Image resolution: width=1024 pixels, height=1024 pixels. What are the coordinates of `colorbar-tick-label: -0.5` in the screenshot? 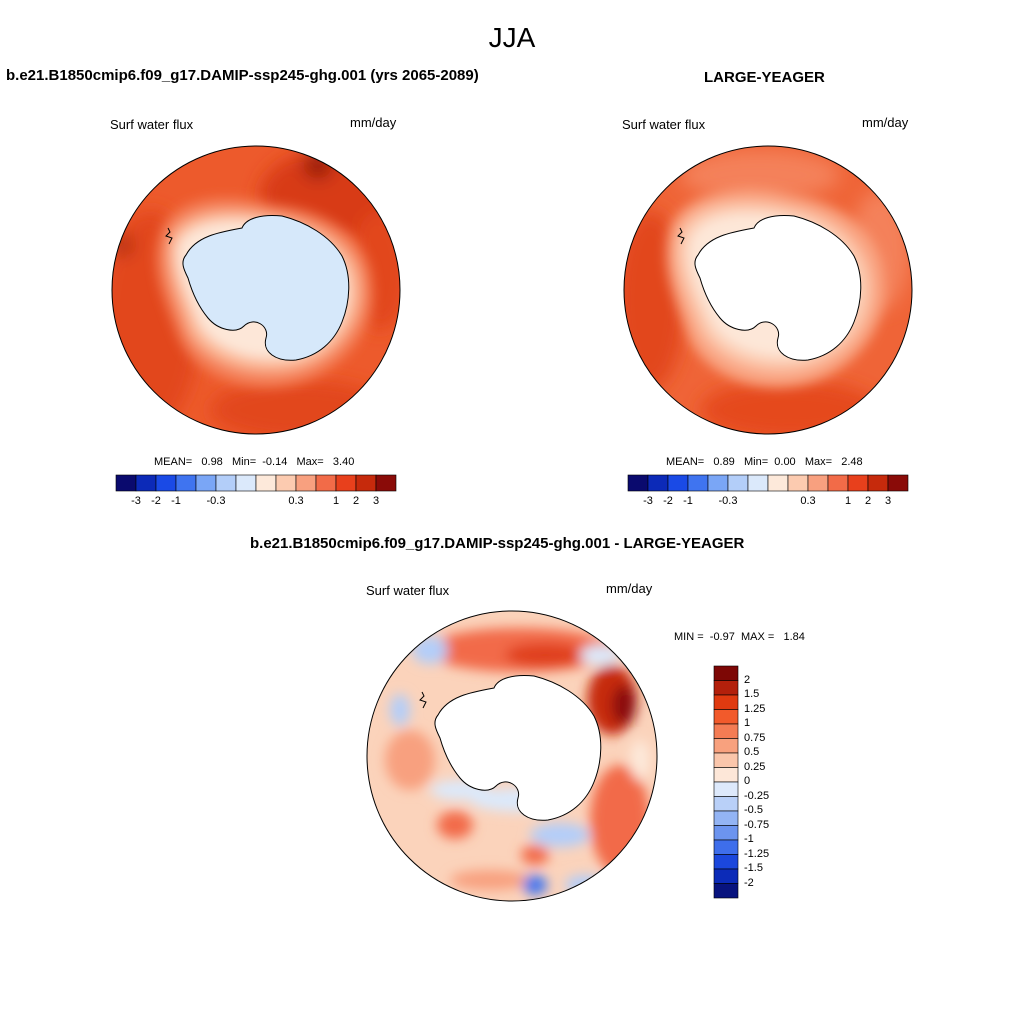 It's located at (753, 810).